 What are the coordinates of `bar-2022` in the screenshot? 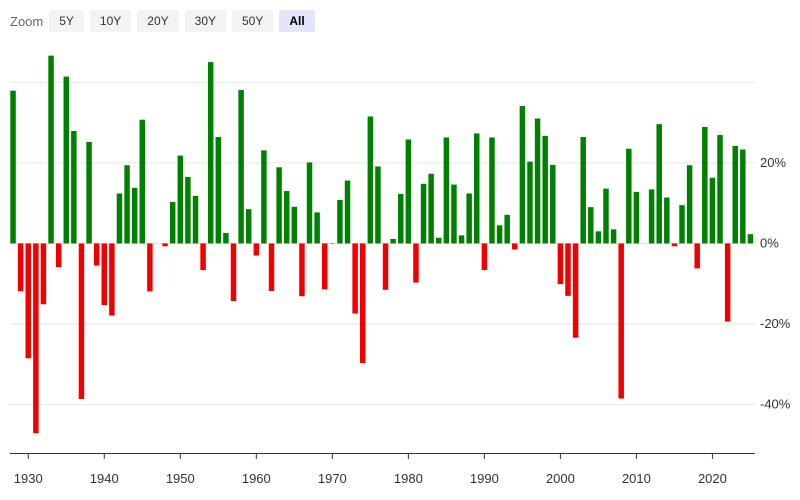 It's located at (727, 282).